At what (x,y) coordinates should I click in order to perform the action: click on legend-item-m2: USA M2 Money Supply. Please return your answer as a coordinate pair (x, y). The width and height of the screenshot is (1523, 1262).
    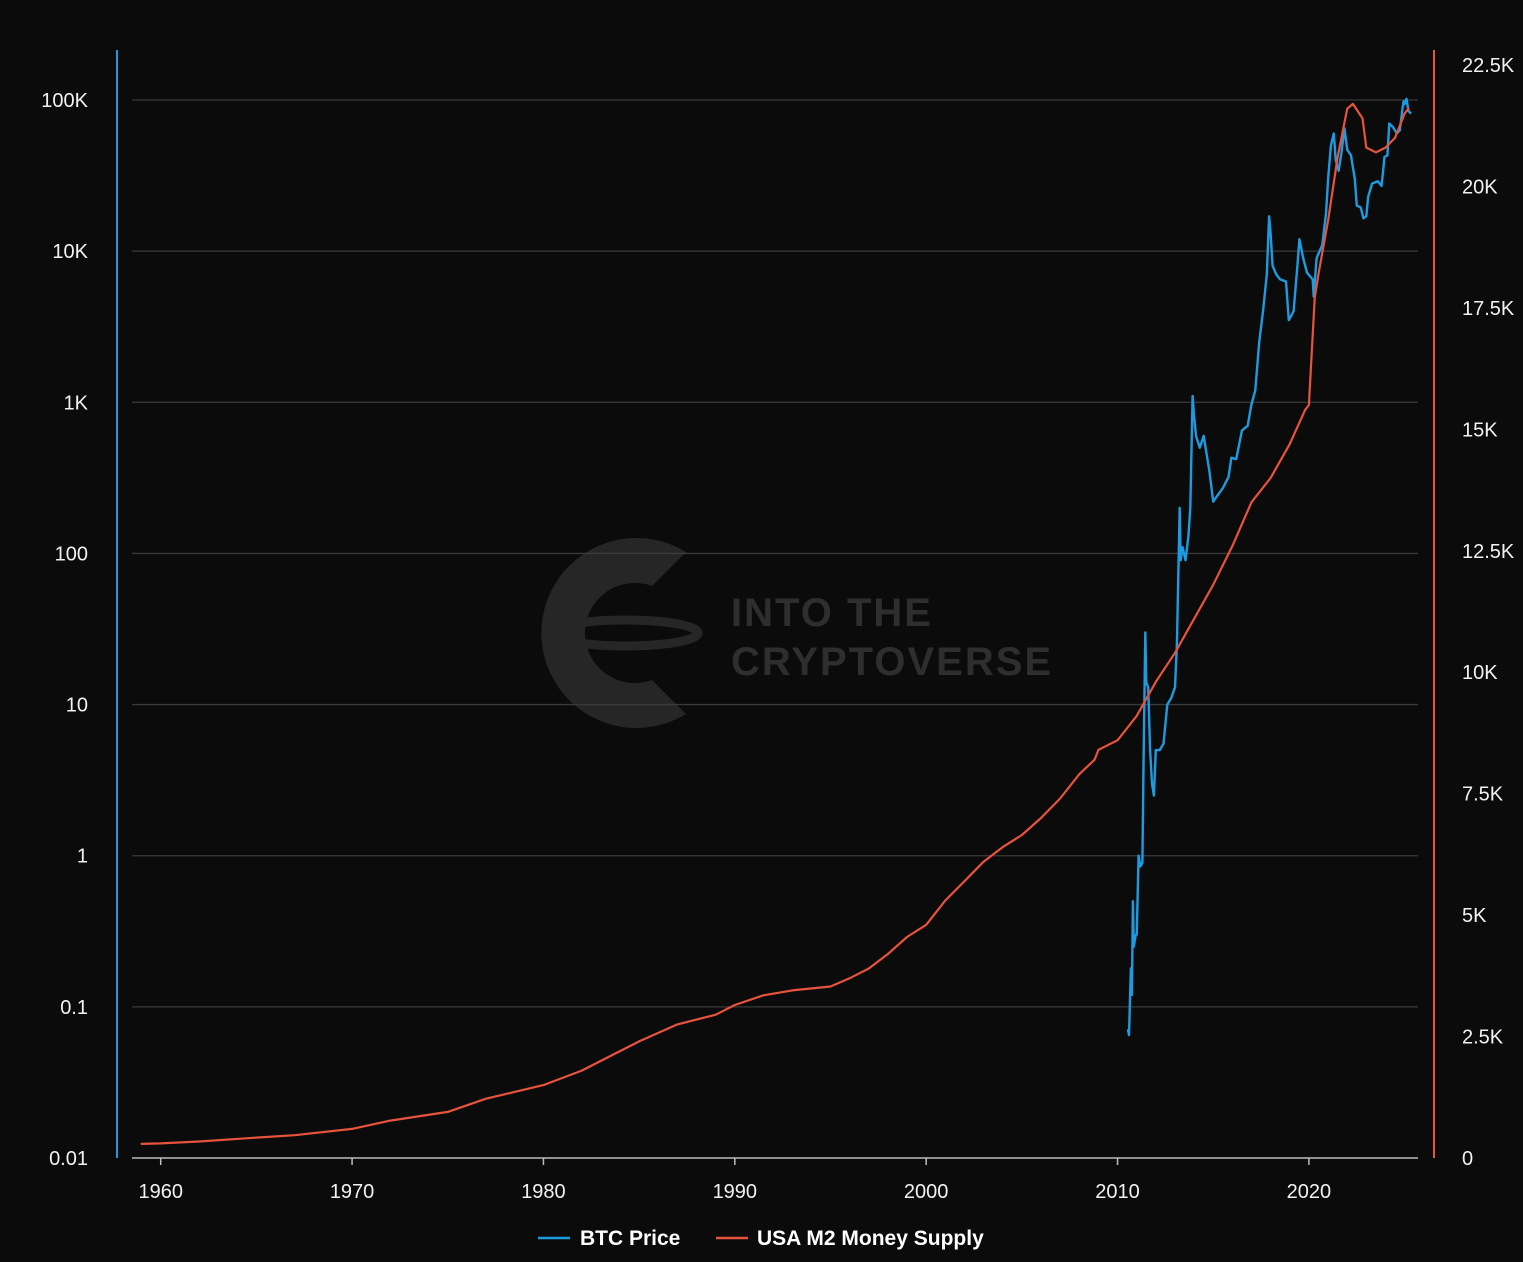
    Looking at the image, I should click on (850, 1238).